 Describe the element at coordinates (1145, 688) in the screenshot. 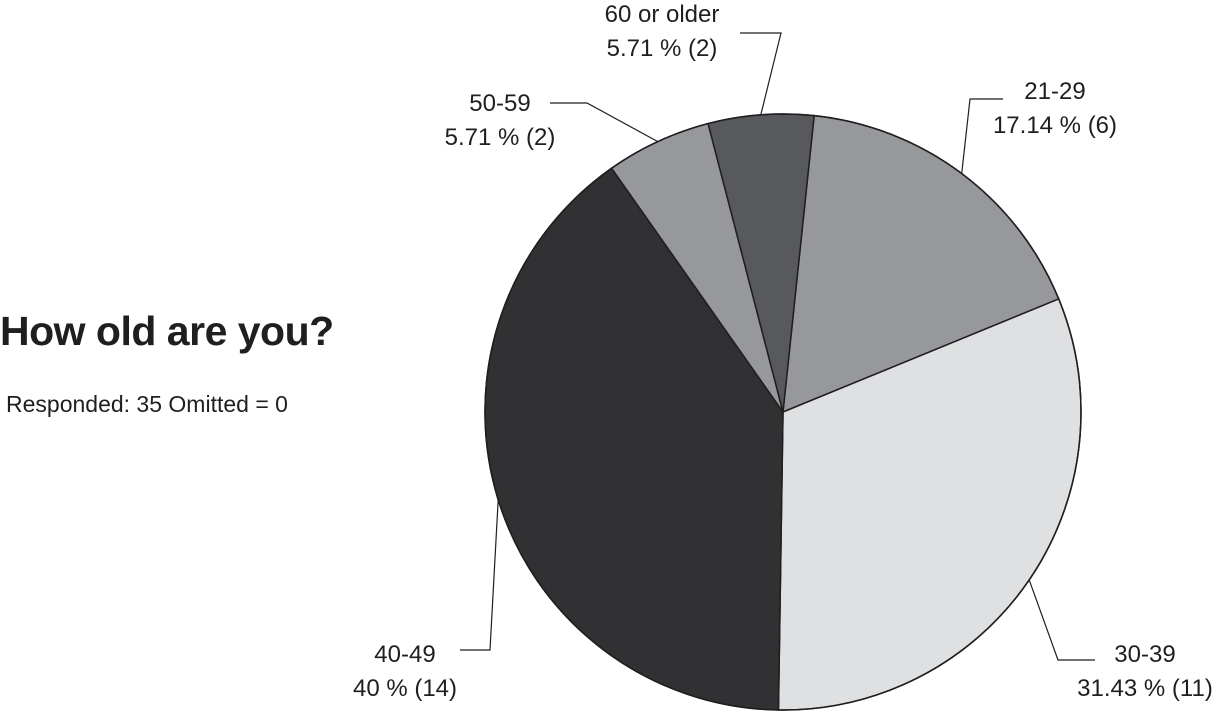

I see `slice-value-label: 31.43 % (11)` at that location.